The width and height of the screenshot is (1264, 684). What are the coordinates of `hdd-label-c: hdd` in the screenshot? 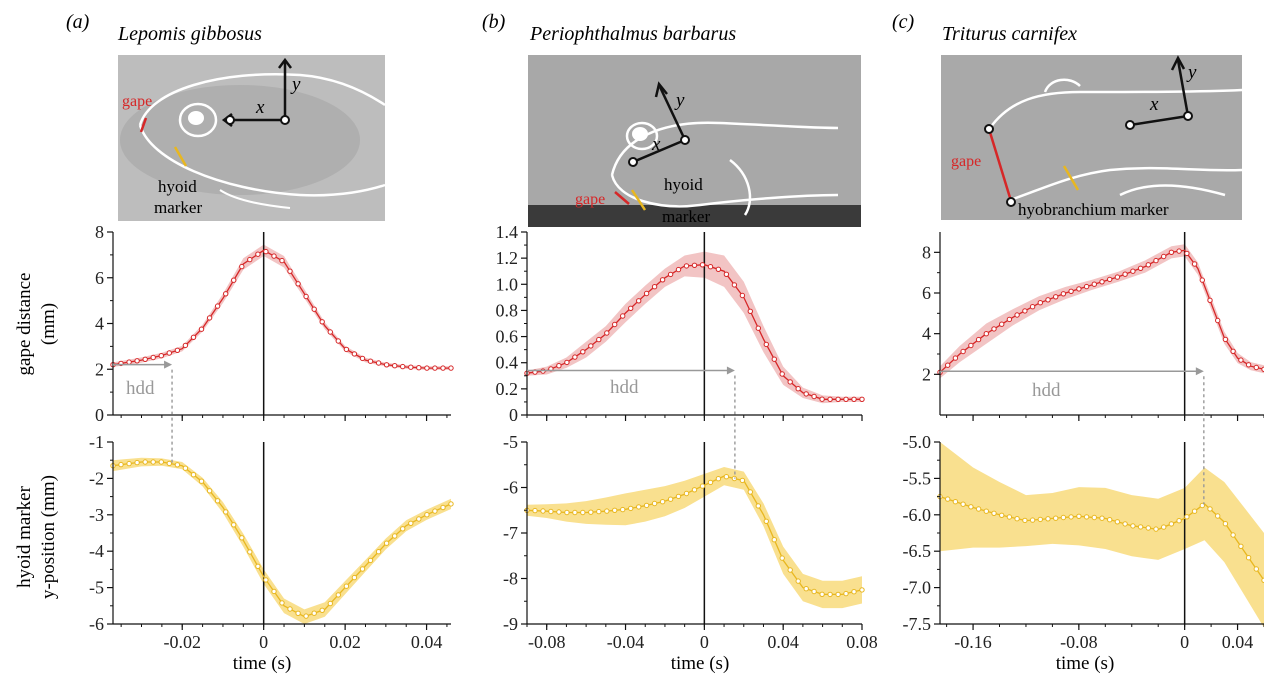 It's located at (1046, 390).